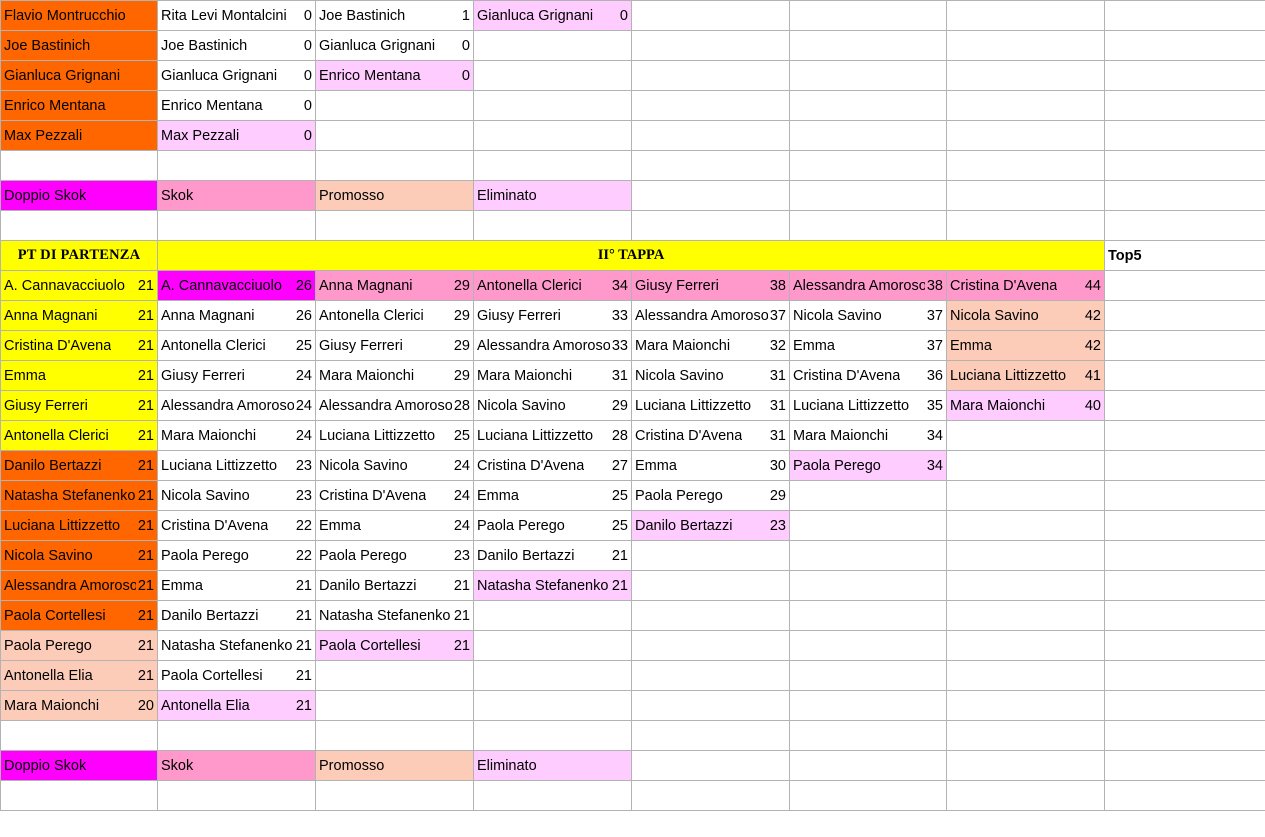  Describe the element at coordinates (552, 435) in the screenshot. I see `grid-cell: Luciana Littizzetto 28` at that location.